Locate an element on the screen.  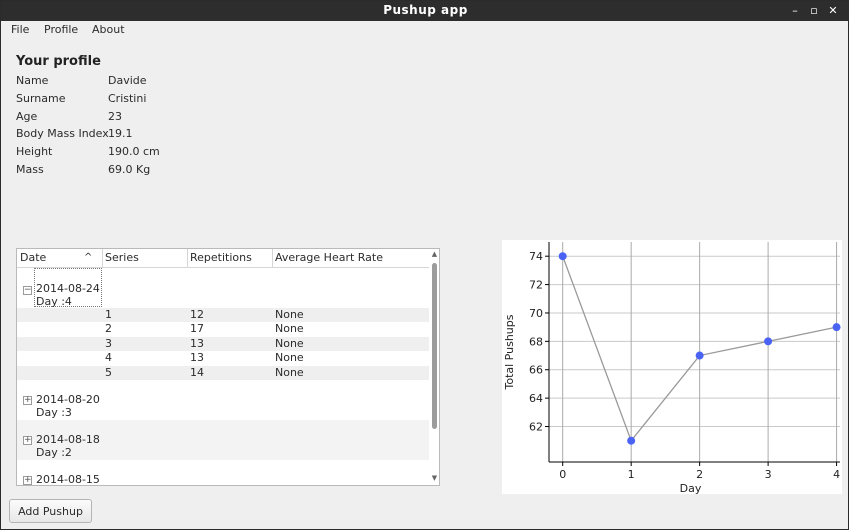
profile-heading: Your profile is located at coordinates (58, 61).